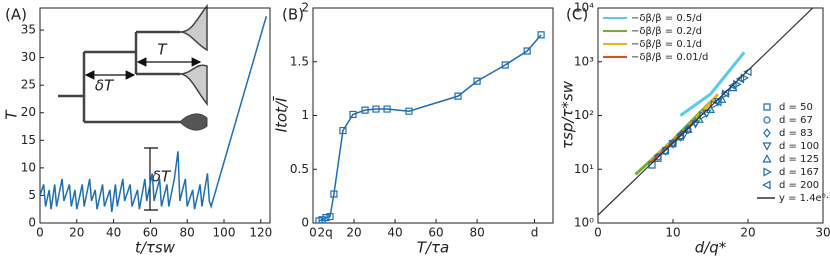  Describe the element at coordinates (224, 233) in the screenshot. I see `x-tick-label: 100` at that location.